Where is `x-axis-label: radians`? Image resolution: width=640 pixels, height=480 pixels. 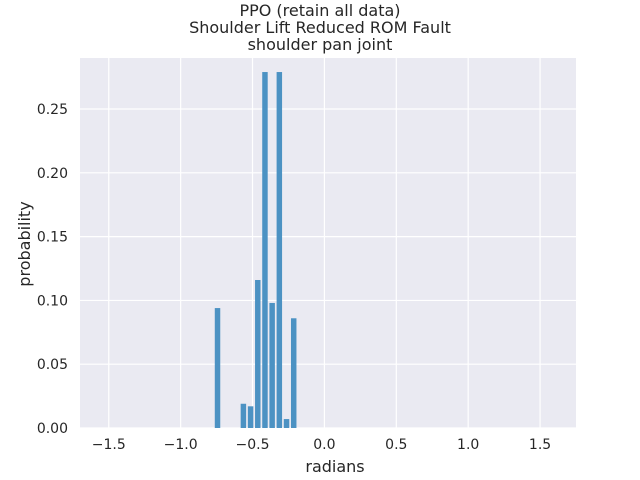 x-axis-label: radians is located at coordinates (334, 466).